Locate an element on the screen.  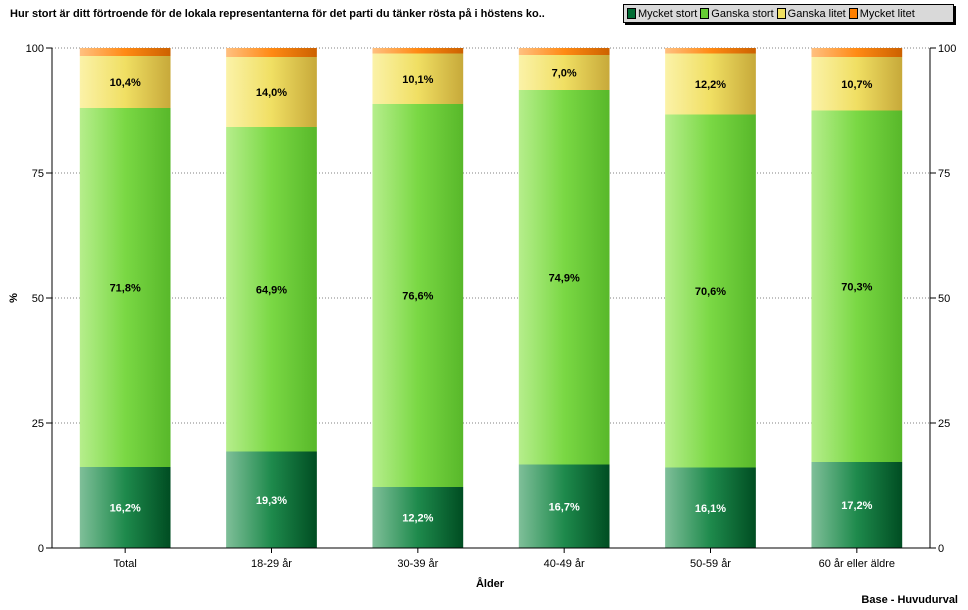
data-label: 10,4% is located at coordinates (125, 83).